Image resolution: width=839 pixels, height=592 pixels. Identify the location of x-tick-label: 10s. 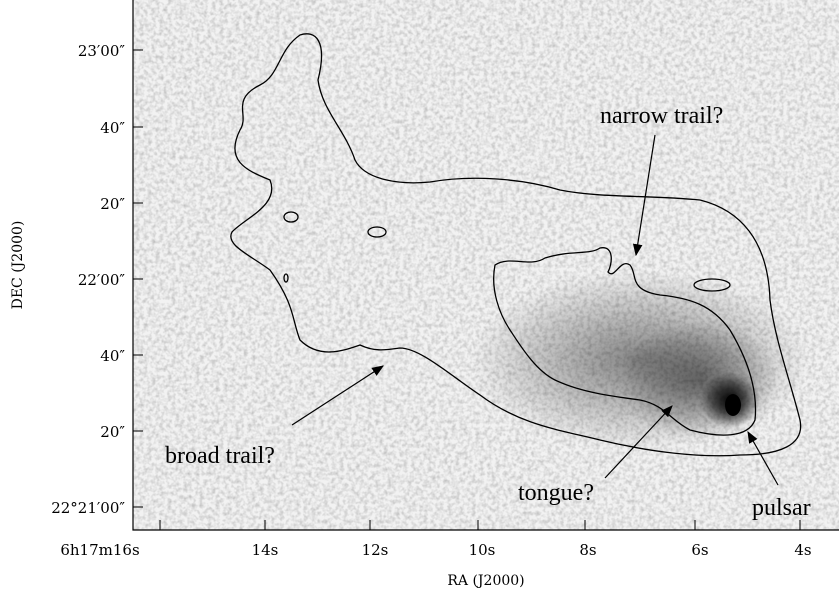
(482, 550).